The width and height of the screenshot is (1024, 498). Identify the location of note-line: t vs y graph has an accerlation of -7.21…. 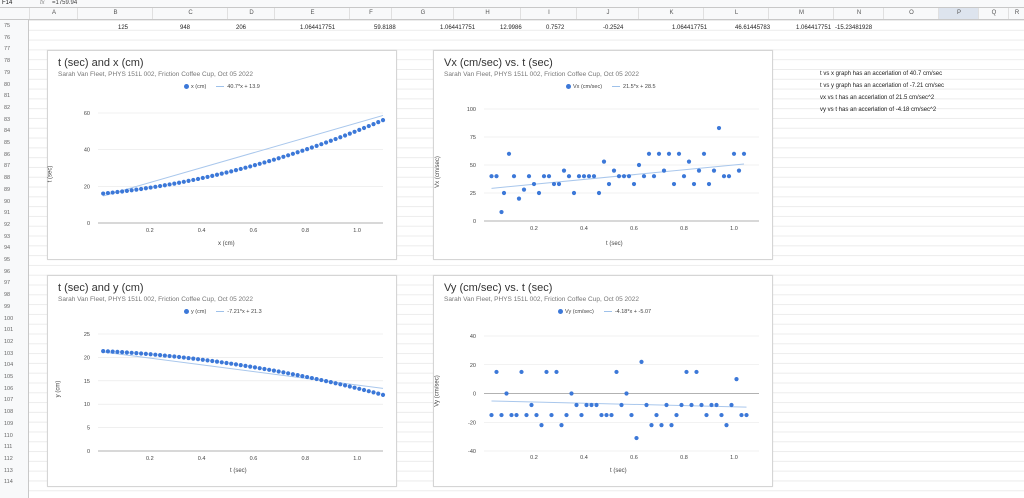
(882, 86).